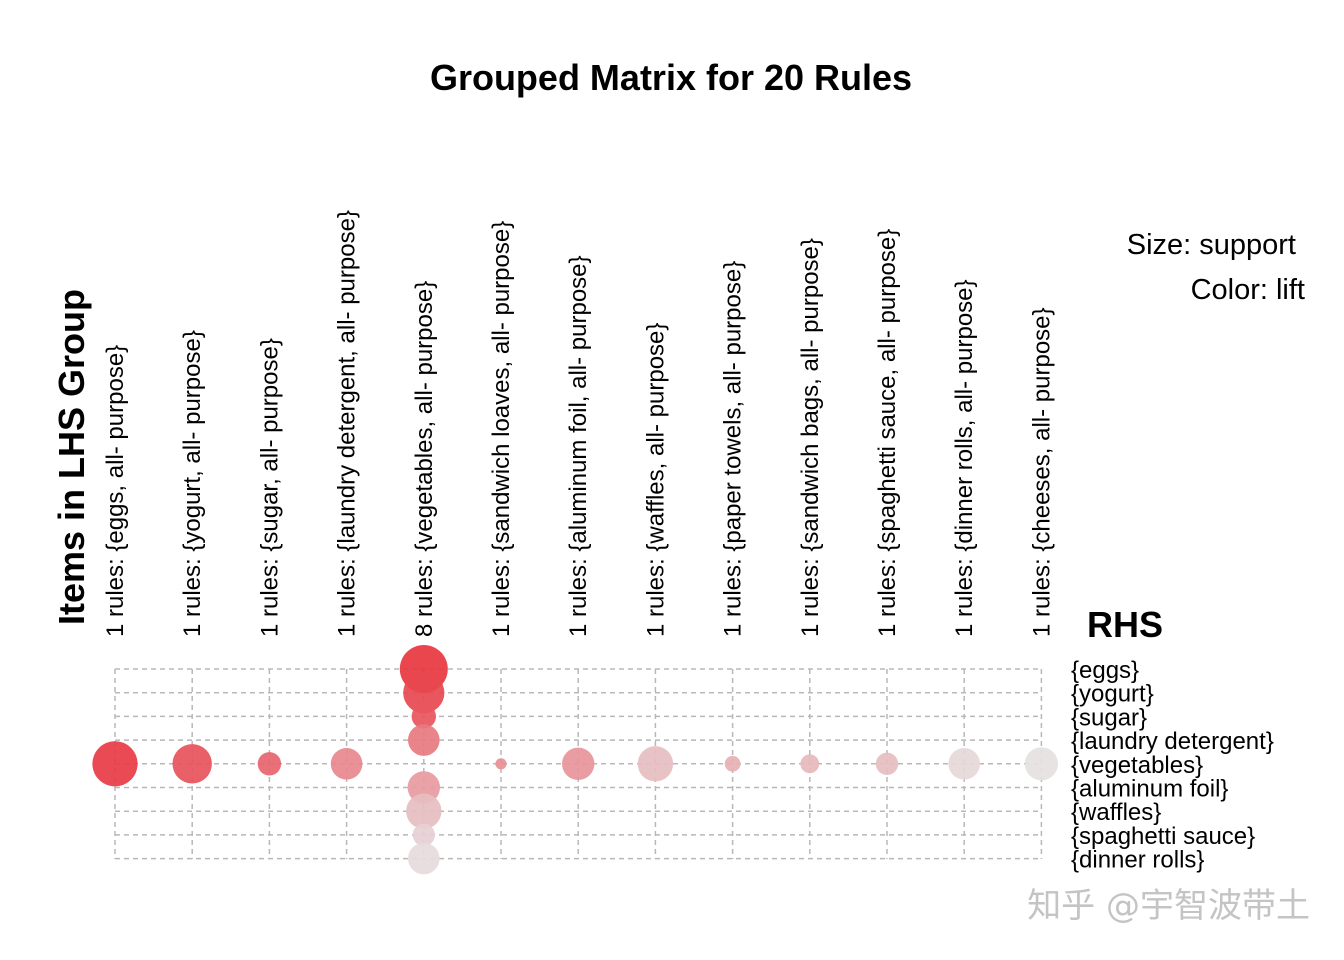 Image resolution: width=1344 pixels, height=960 pixels. Describe the element at coordinates (1137, 860) in the screenshot. I see `rhs-item-label: {dinner rolls}` at that location.